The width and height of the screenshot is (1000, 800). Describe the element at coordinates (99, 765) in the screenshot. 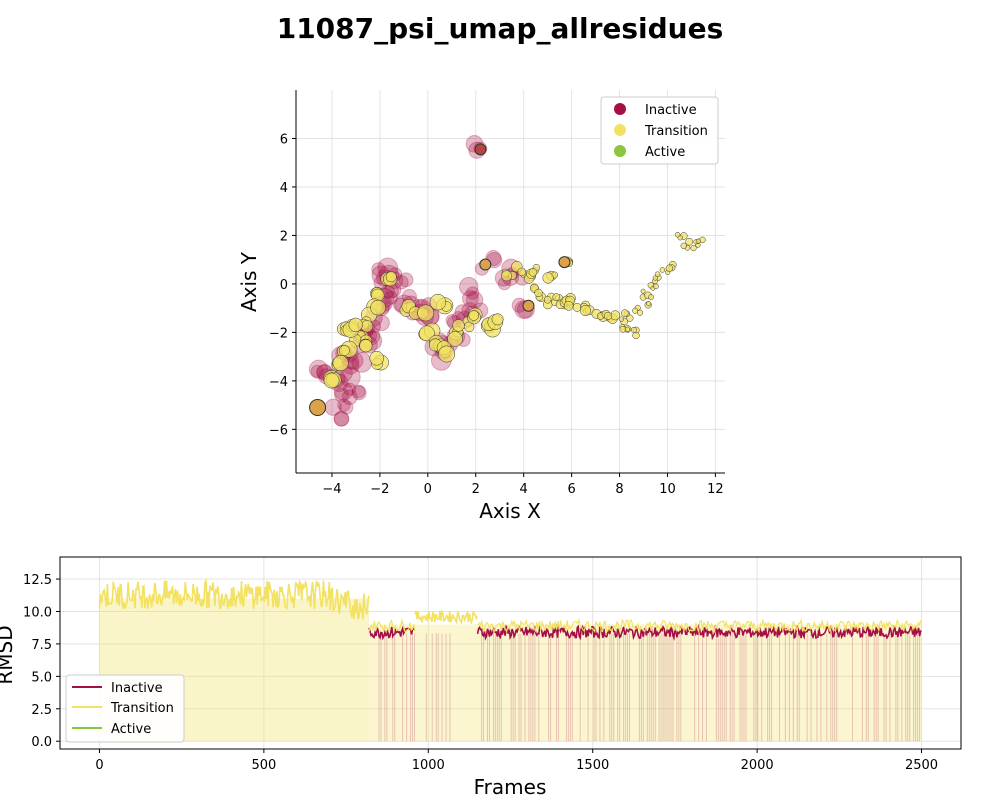

I see `rmsd-xtick-label: 0` at that location.